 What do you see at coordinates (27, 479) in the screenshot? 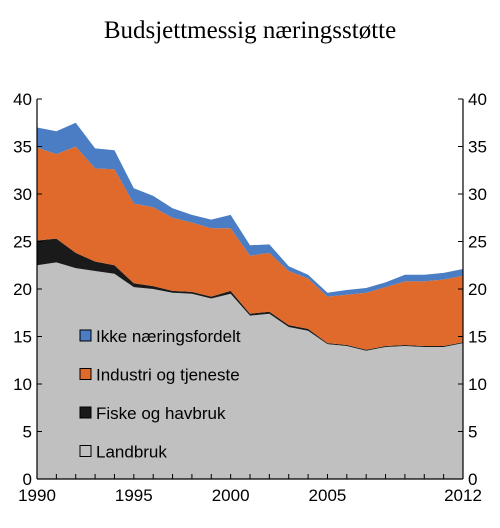
I see `y-tick-label-left: 0` at bounding box center [27, 479].